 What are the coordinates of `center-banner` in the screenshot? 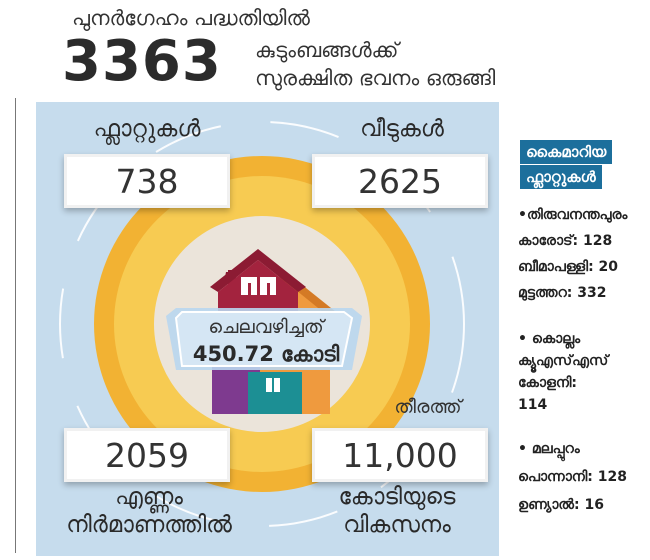 It's located at (264, 339).